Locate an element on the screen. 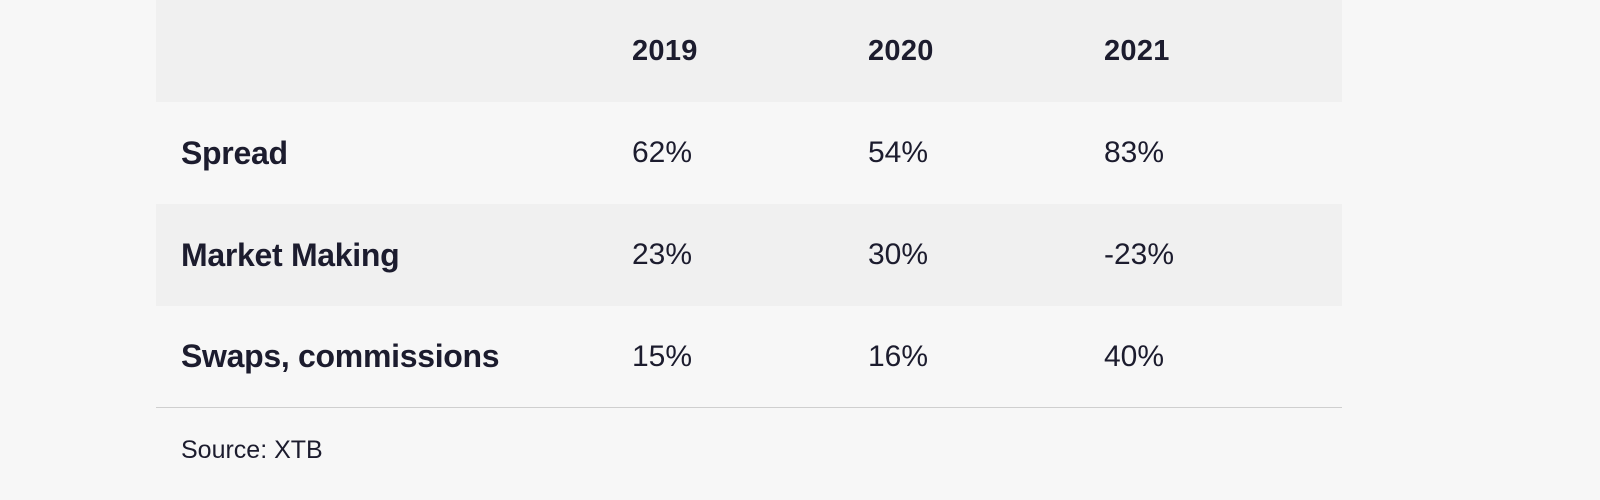  header-year-2020: 2020 is located at coordinates (901, 50).